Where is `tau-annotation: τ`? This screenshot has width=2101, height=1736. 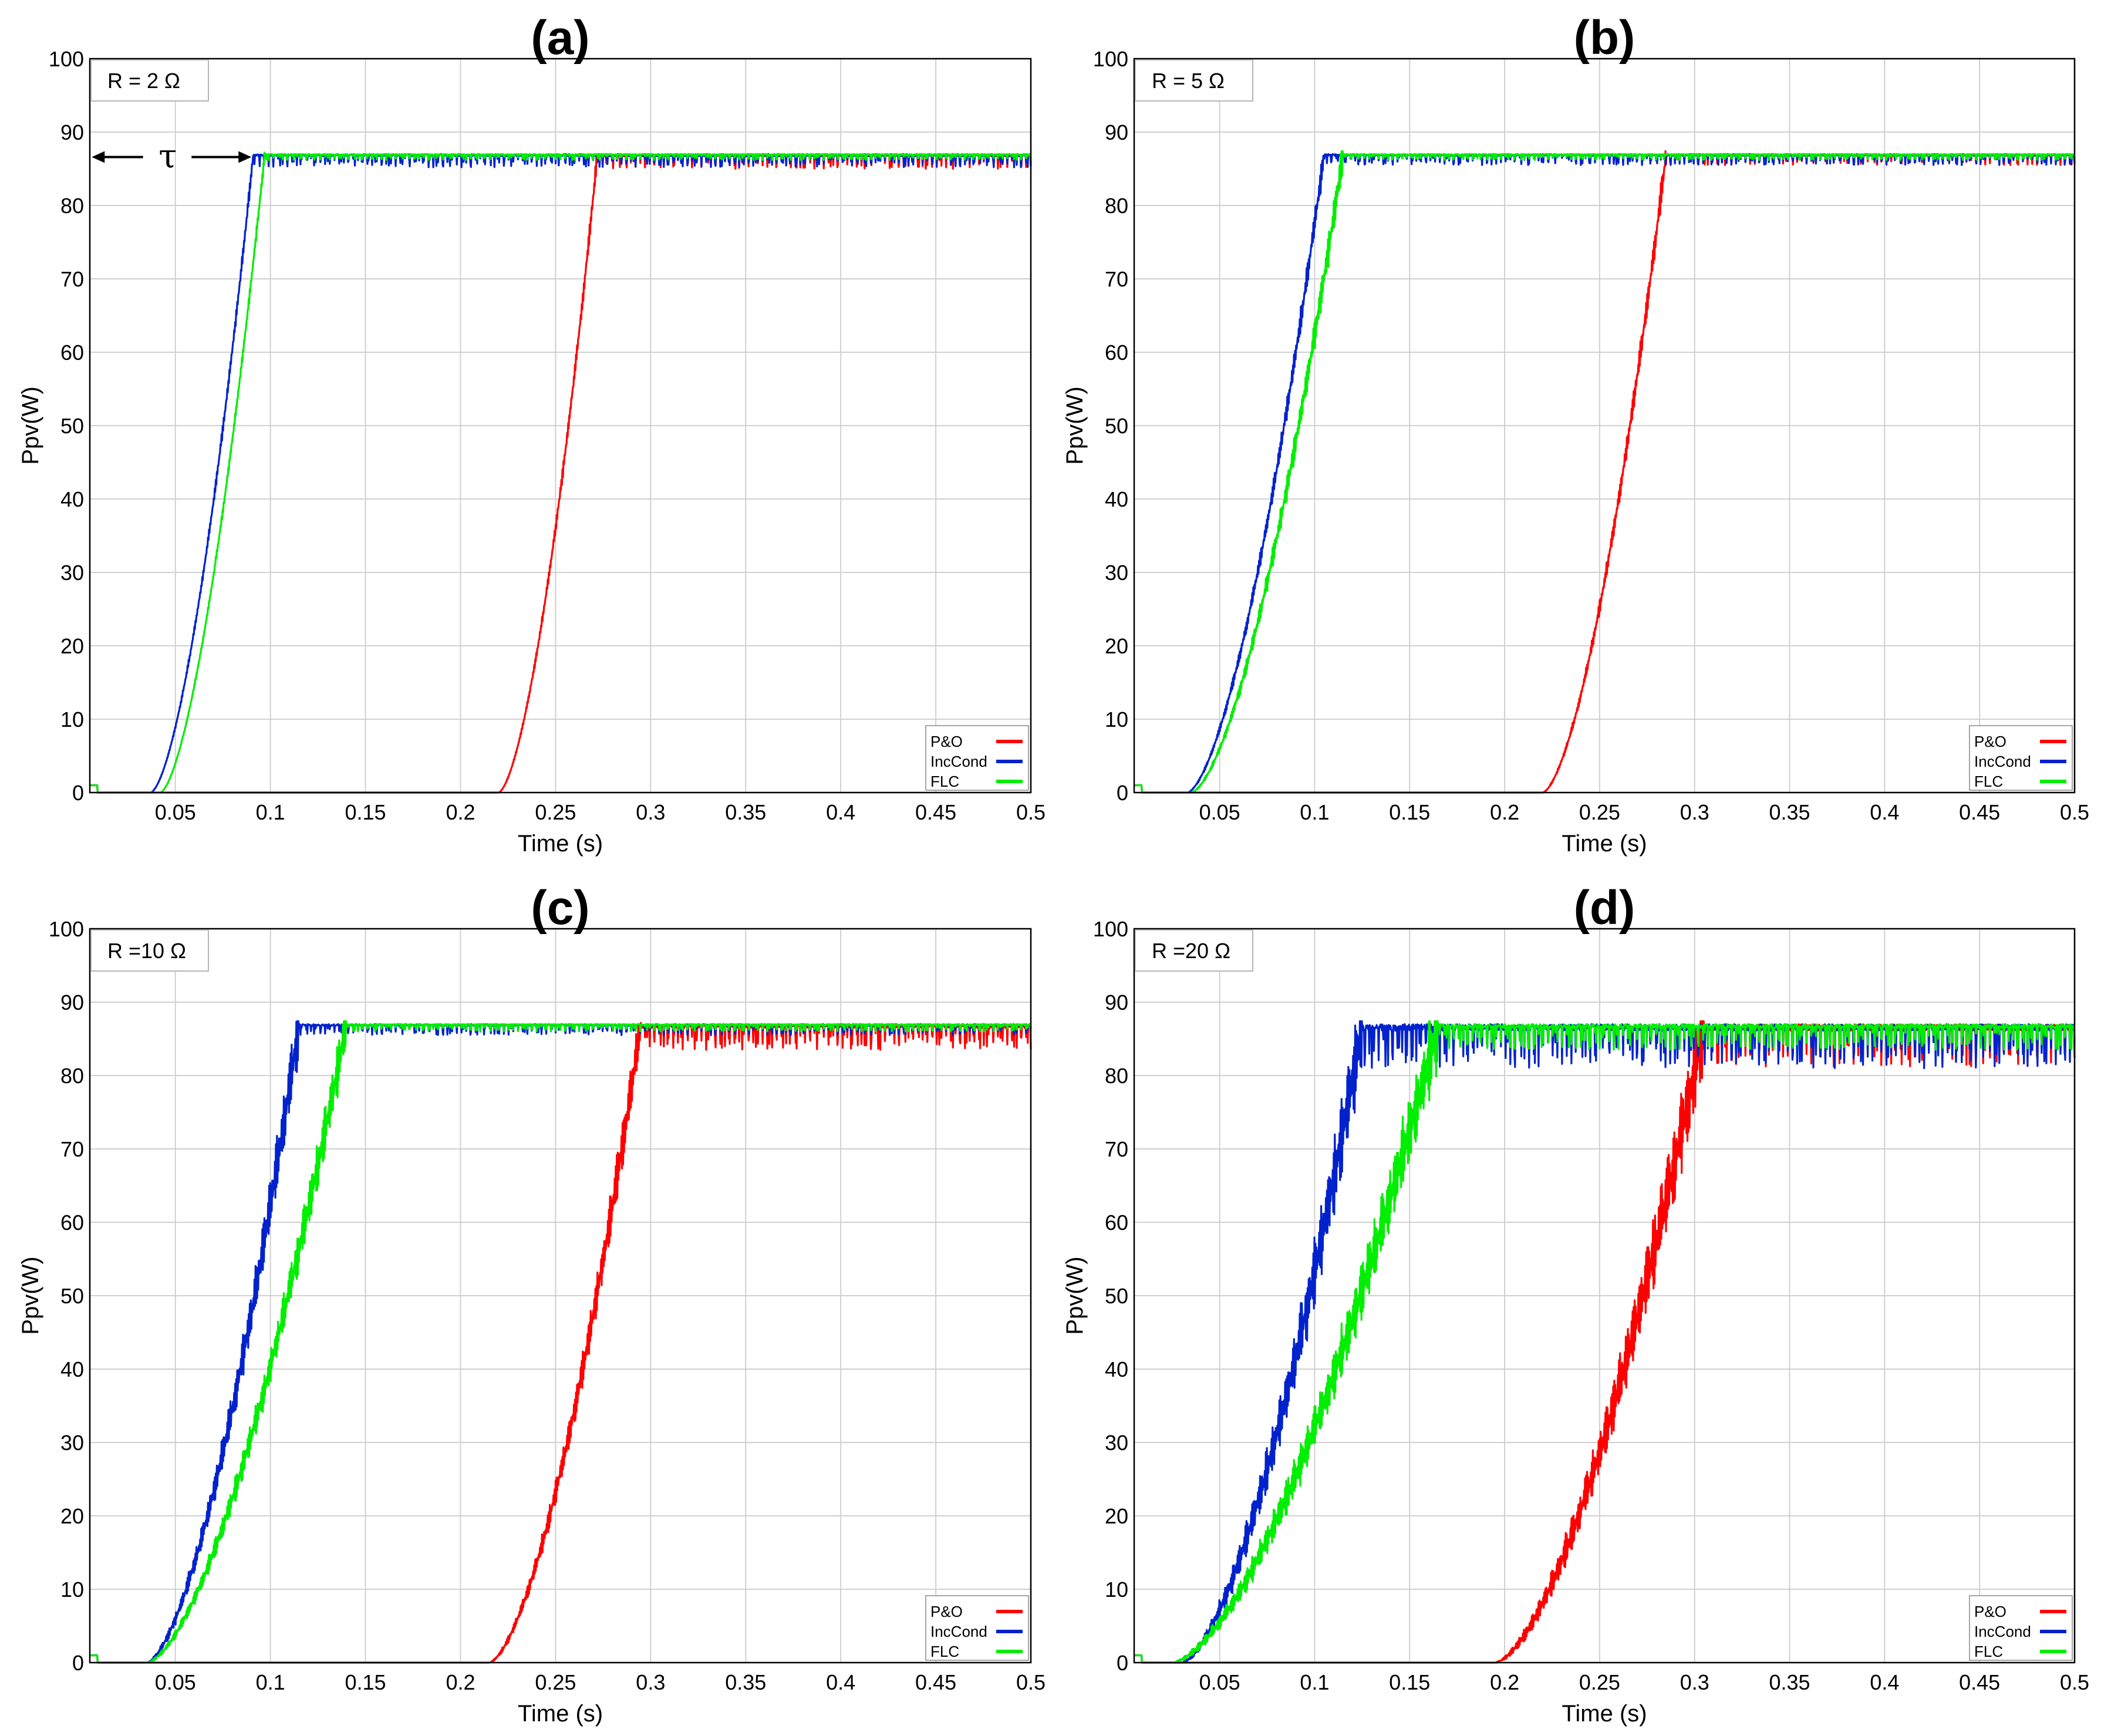 tau-annotation: τ is located at coordinates (172, 157).